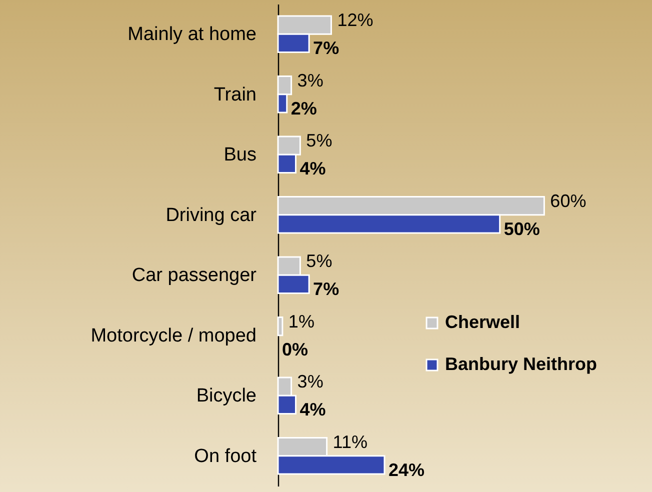  I want to click on data-label: 11%, so click(350, 442).